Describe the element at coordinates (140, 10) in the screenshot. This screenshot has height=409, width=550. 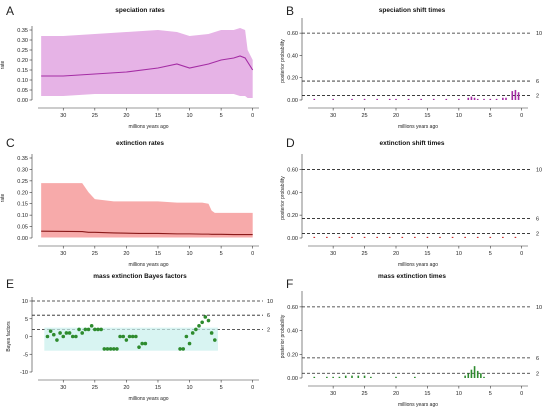
I see `chart-title: speciation rates` at that location.